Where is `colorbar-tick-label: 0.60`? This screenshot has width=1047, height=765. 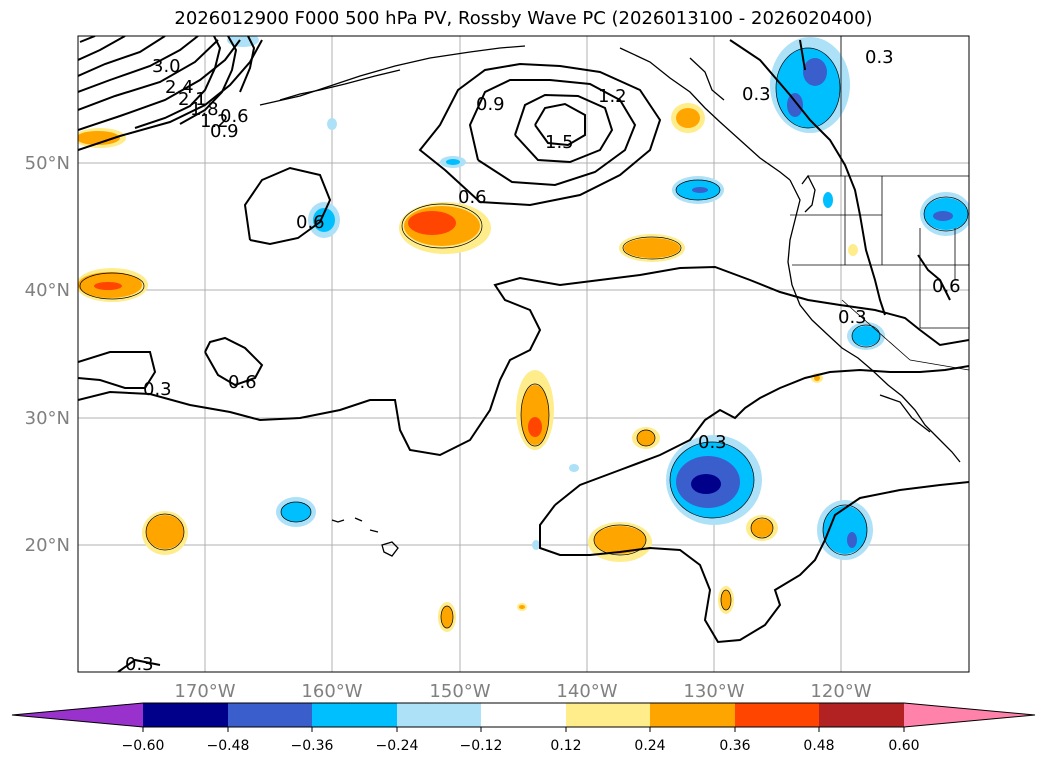 colorbar-tick-label: 0.60 is located at coordinates (903, 746).